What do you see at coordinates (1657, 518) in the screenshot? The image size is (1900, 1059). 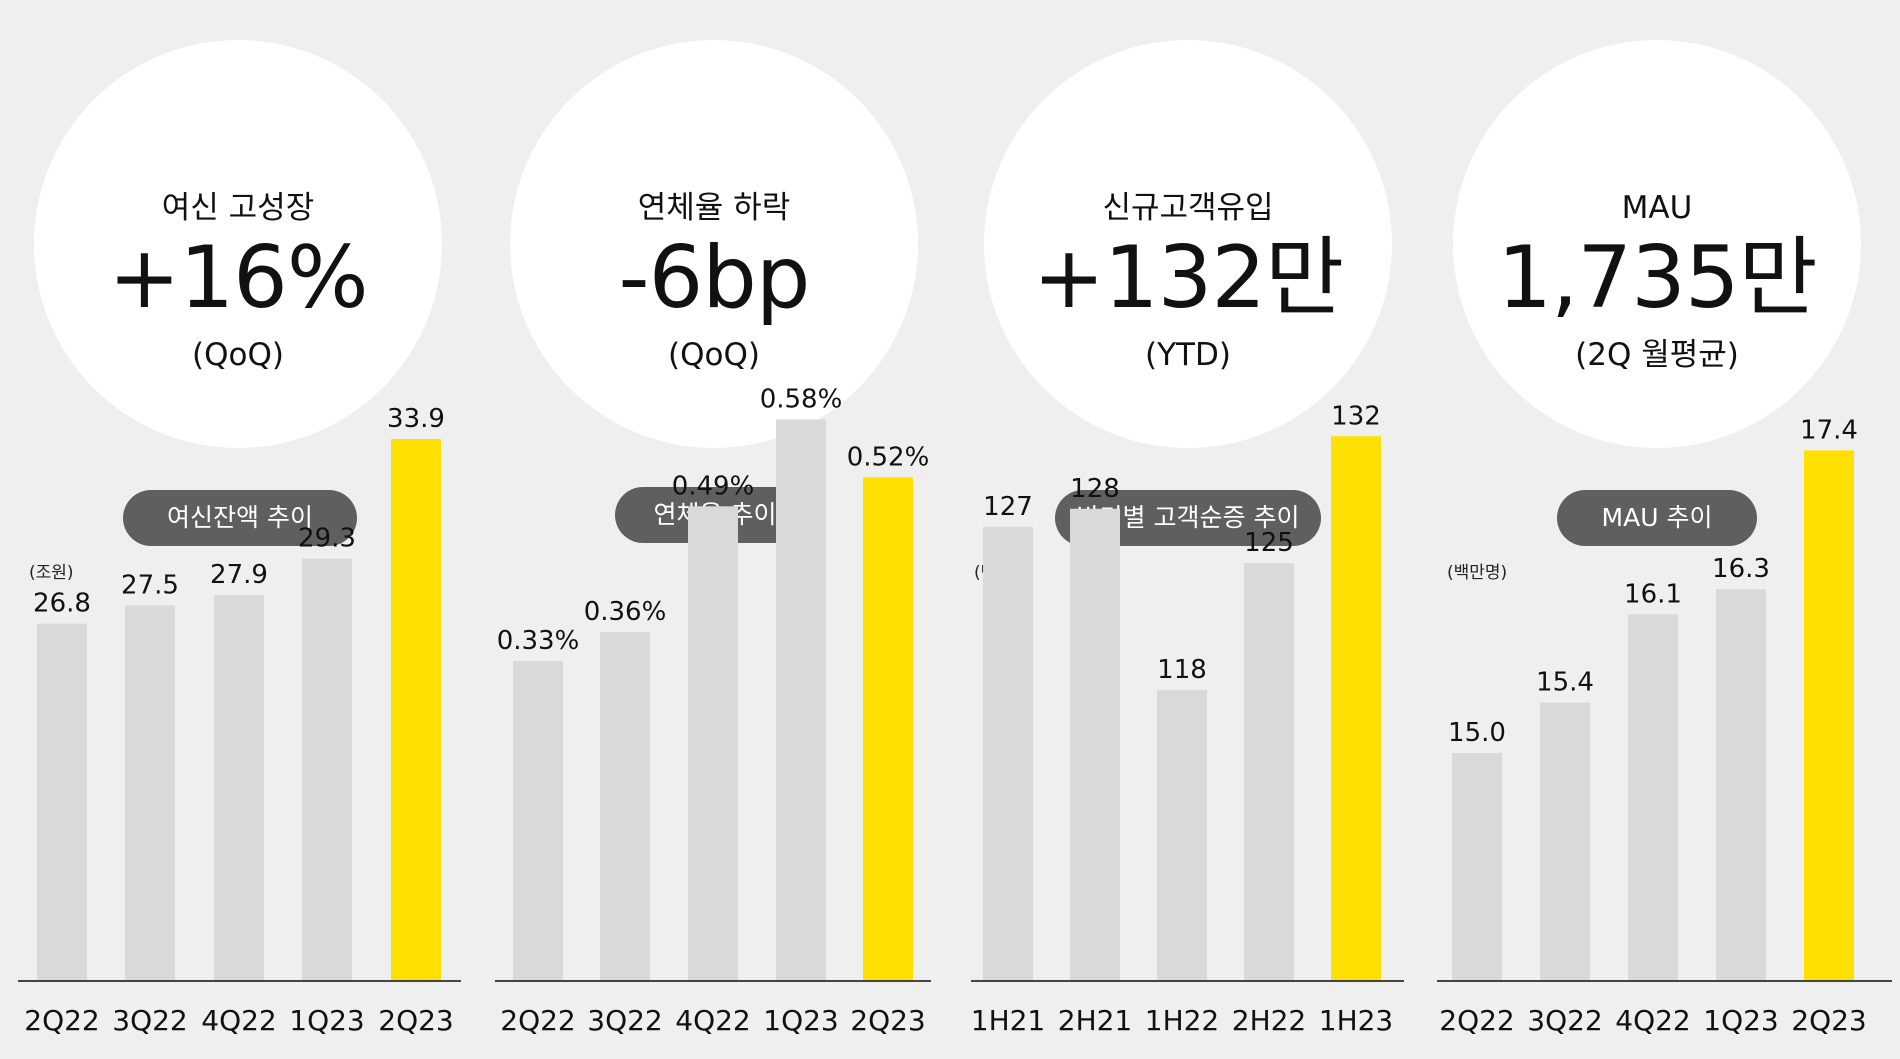 I see `chart-title-pill: MAU 추이` at bounding box center [1657, 518].